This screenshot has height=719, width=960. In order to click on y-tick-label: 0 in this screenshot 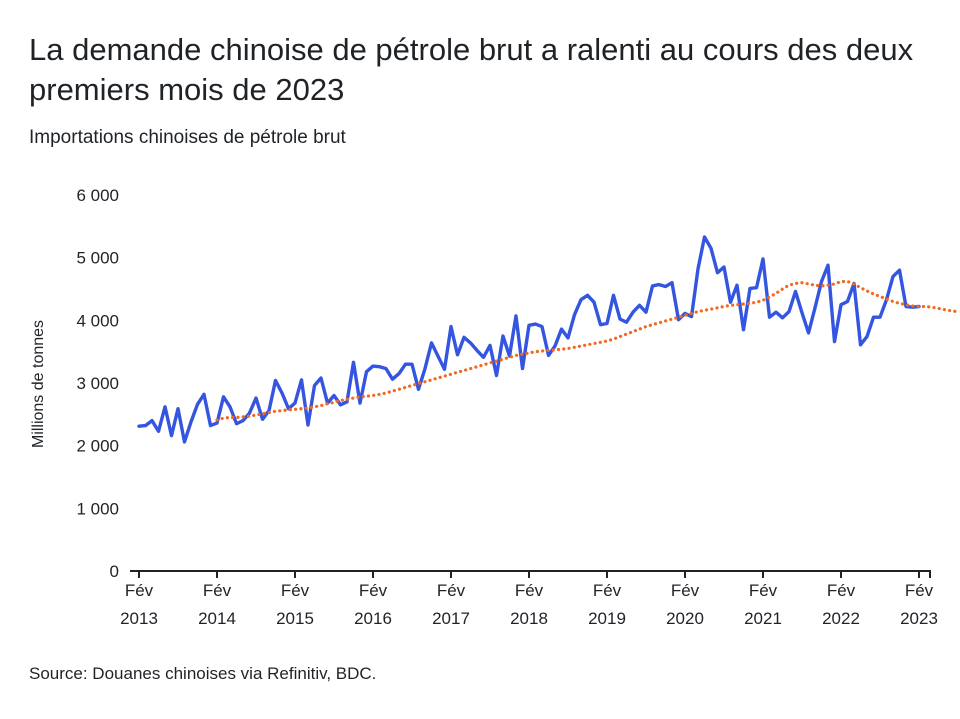, I will do `click(114, 571)`.